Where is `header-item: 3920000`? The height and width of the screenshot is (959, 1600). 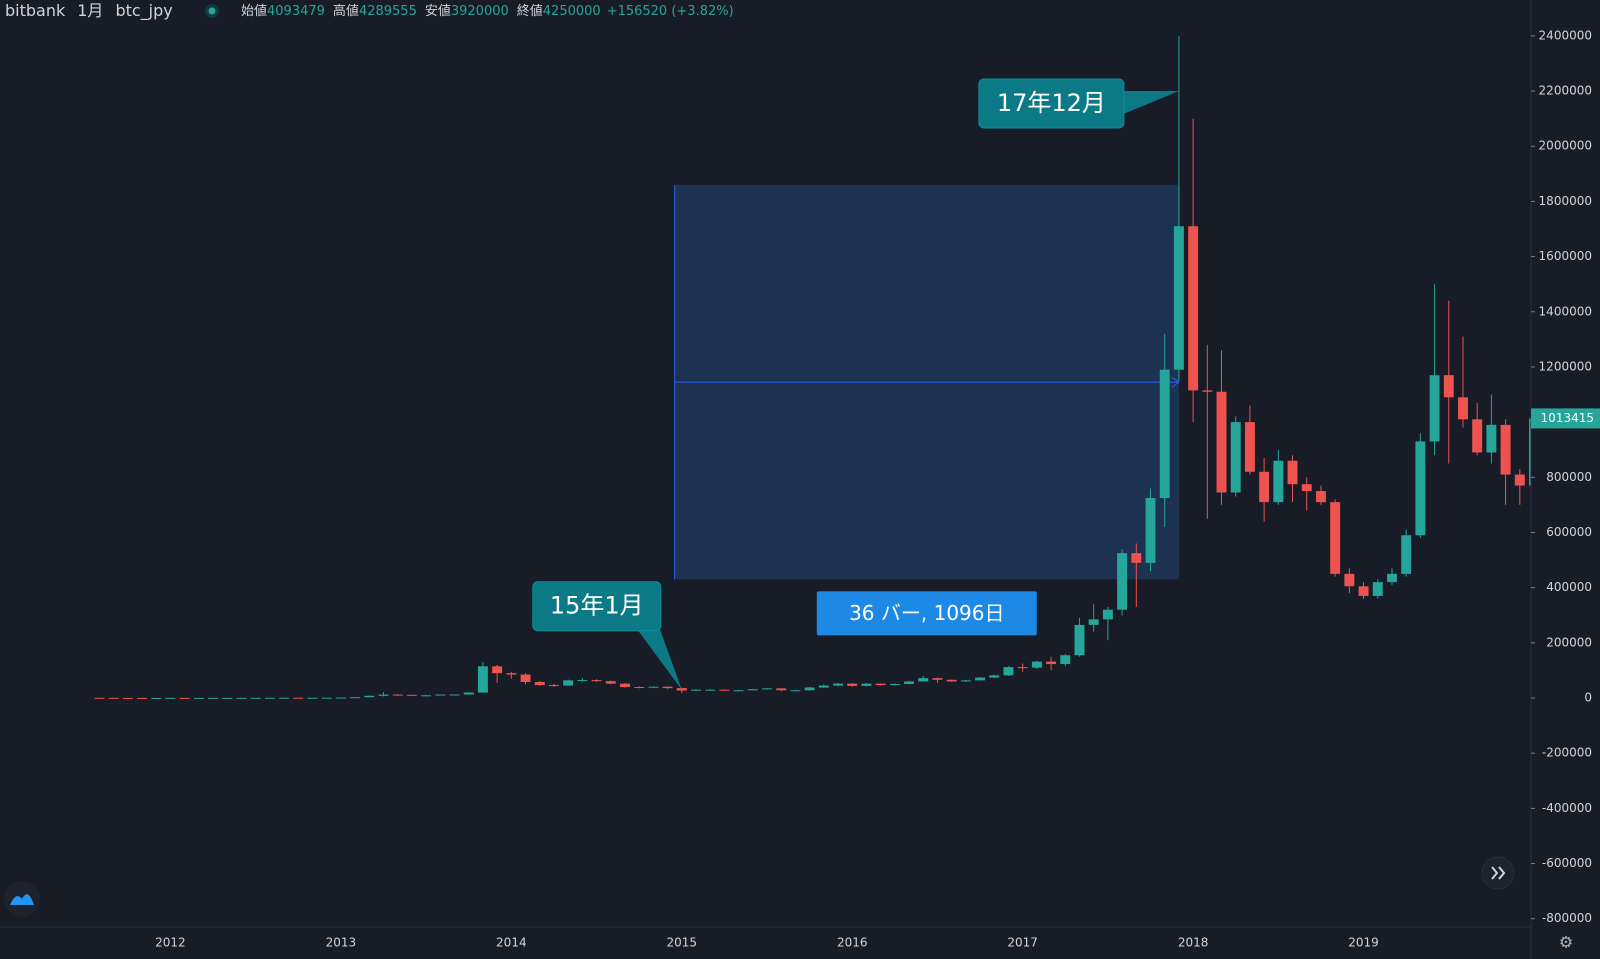 header-item: 3920000 is located at coordinates (480, 11).